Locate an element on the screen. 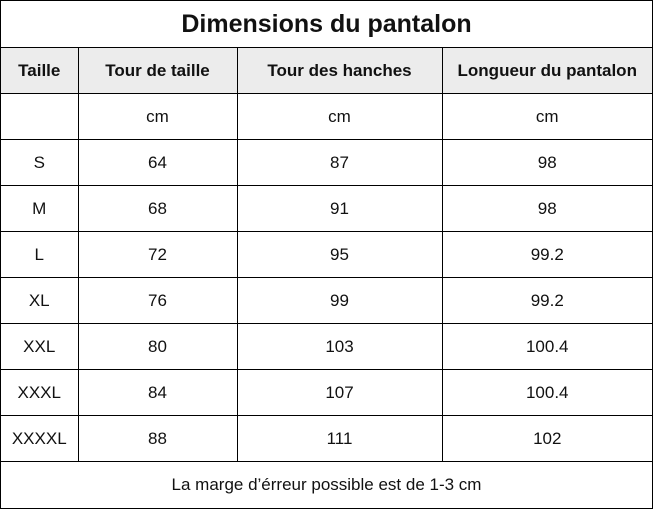  size-cell: XXXXL is located at coordinates (40, 438).